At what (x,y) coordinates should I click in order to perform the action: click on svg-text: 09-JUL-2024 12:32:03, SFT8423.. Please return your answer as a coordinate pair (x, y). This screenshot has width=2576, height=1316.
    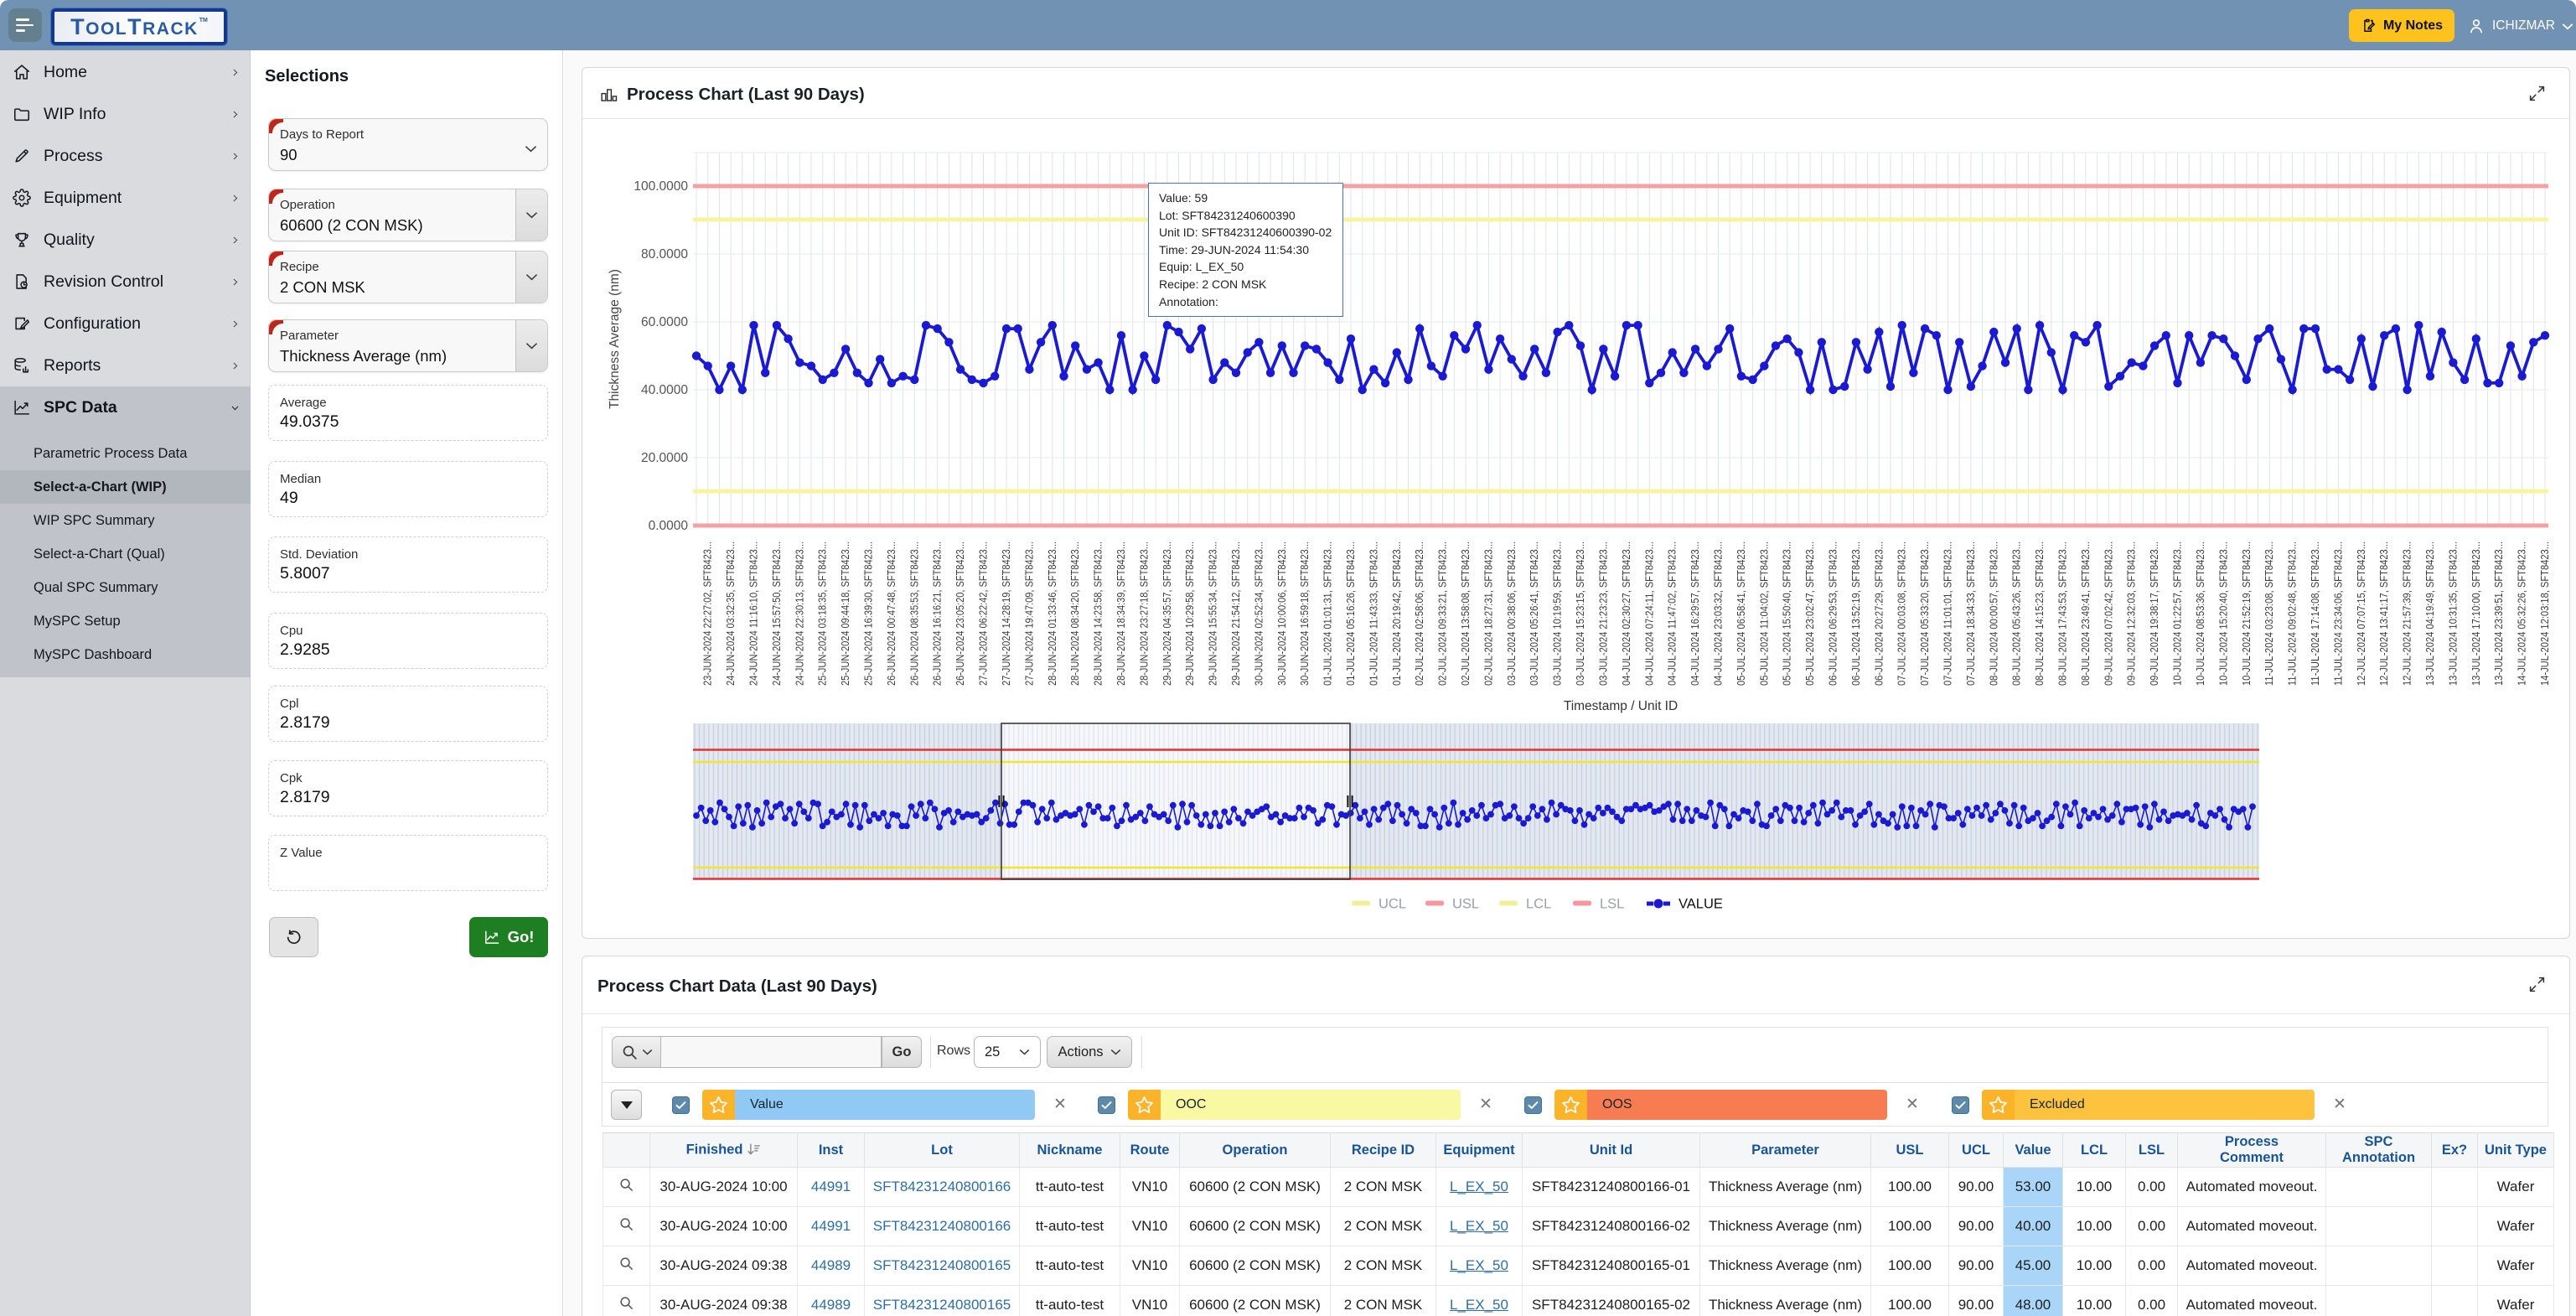
    Looking at the image, I should click on (2132, 613).